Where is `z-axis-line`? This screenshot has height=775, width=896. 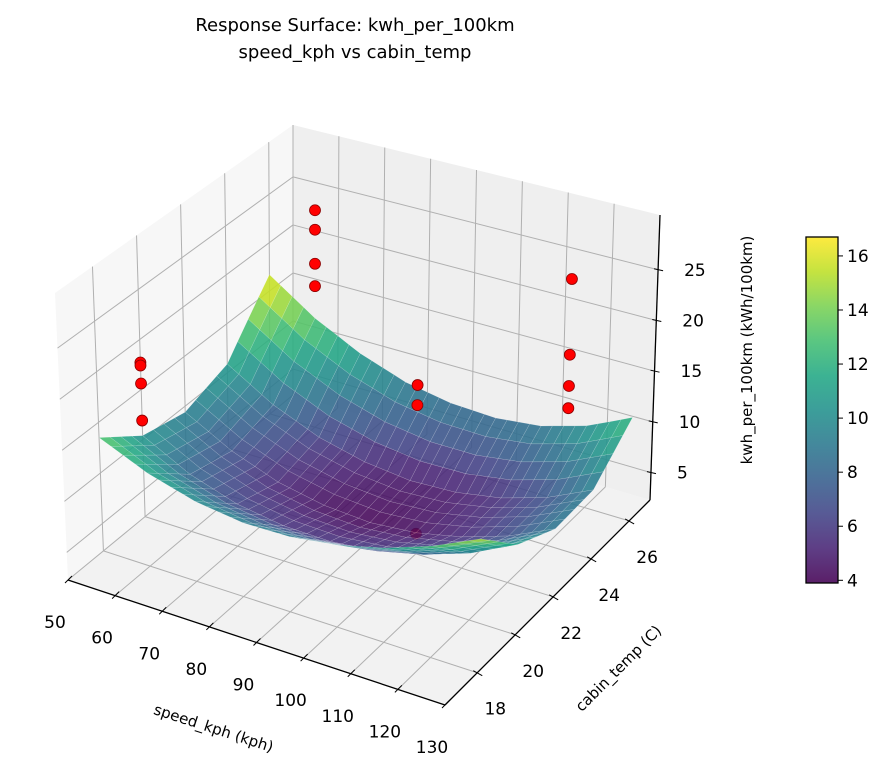
z-axis-line is located at coordinates (655, 357).